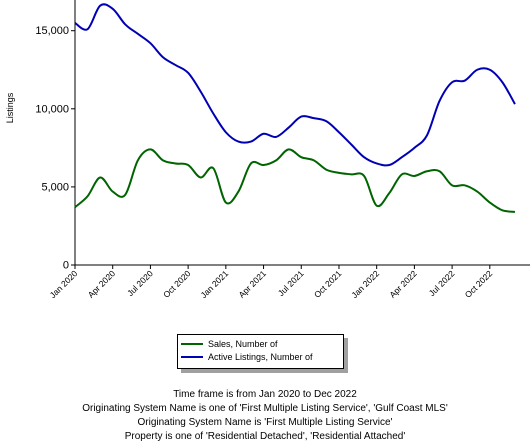  What do you see at coordinates (291, 283) in the screenshot?
I see `x-tick-label: Jul 2021` at bounding box center [291, 283].